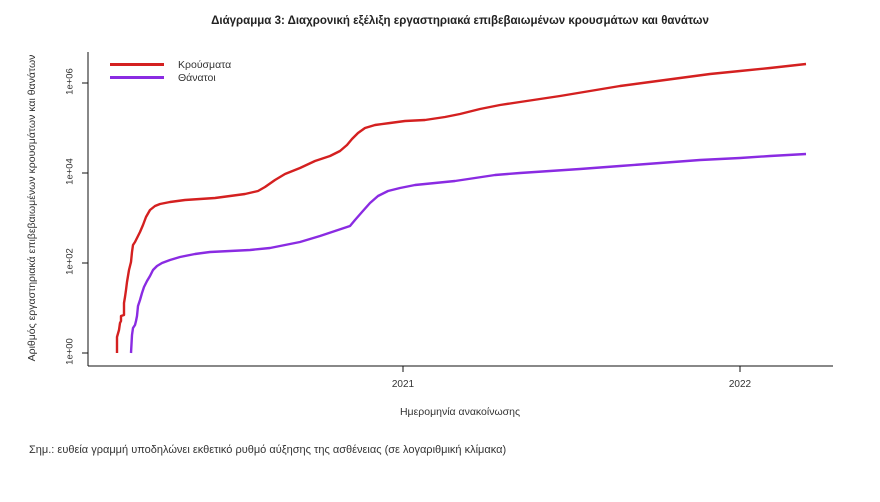  I want to click on x-axis-label: Ημερομηνία ανακοίνωσης, so click(460, 412).